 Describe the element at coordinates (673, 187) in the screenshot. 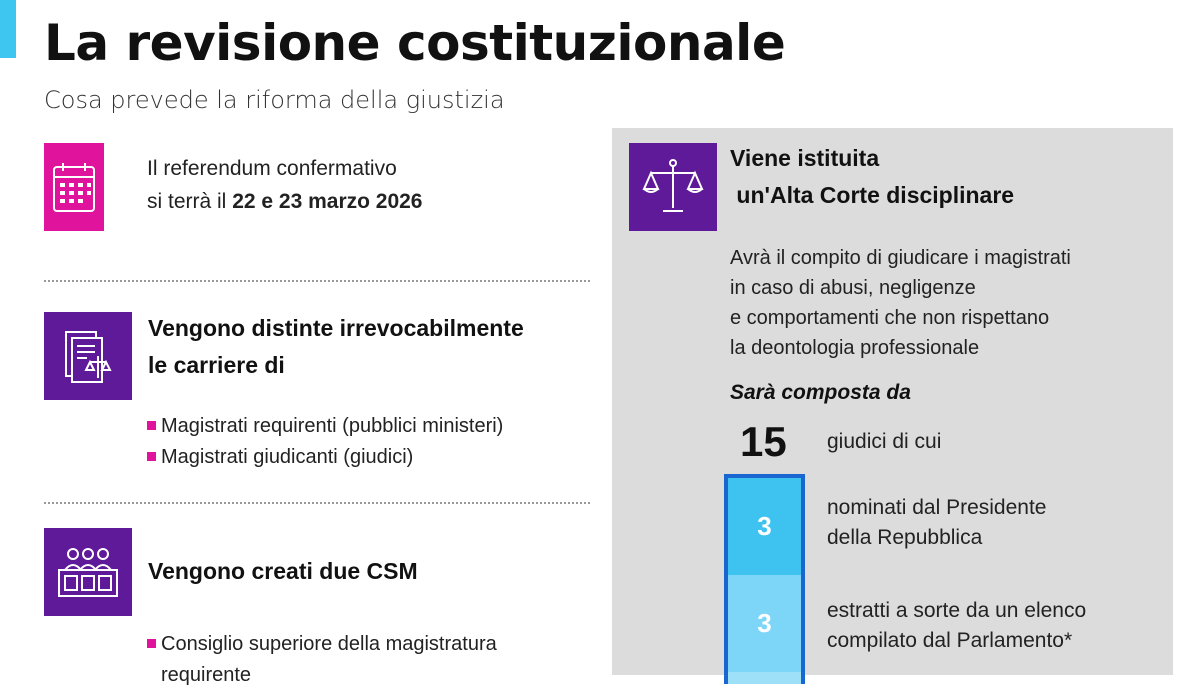

I see `scales-icon` at that location.